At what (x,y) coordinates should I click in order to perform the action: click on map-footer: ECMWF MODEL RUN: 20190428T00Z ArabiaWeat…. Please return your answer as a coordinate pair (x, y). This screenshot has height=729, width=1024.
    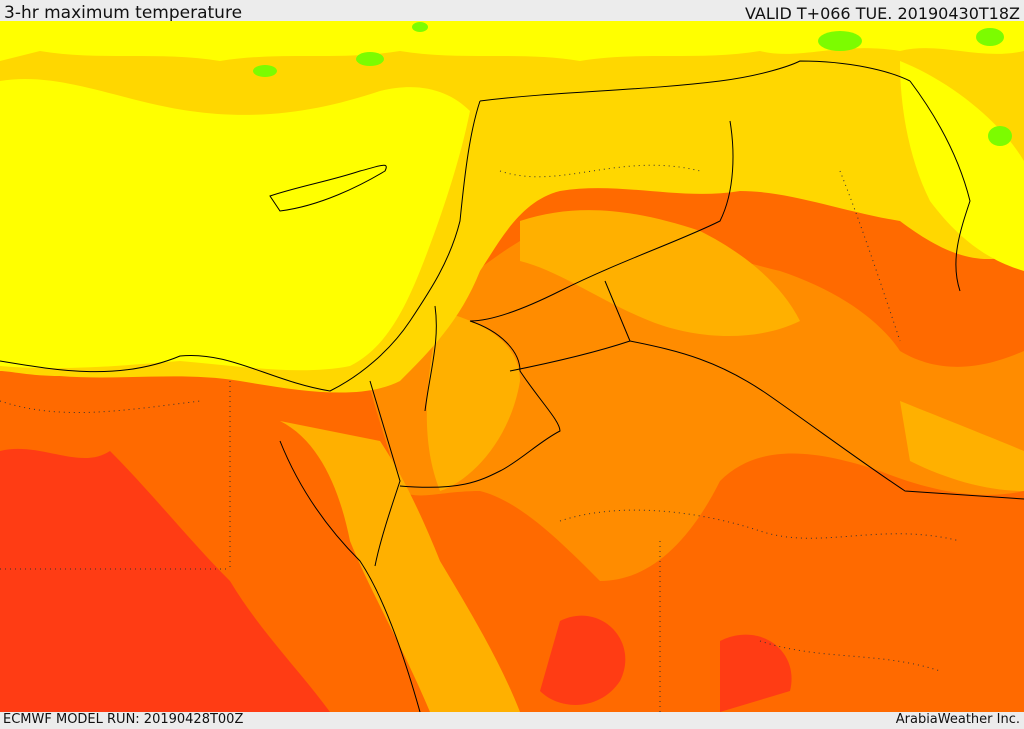
    Looking at the image, I should click on (512, 720).